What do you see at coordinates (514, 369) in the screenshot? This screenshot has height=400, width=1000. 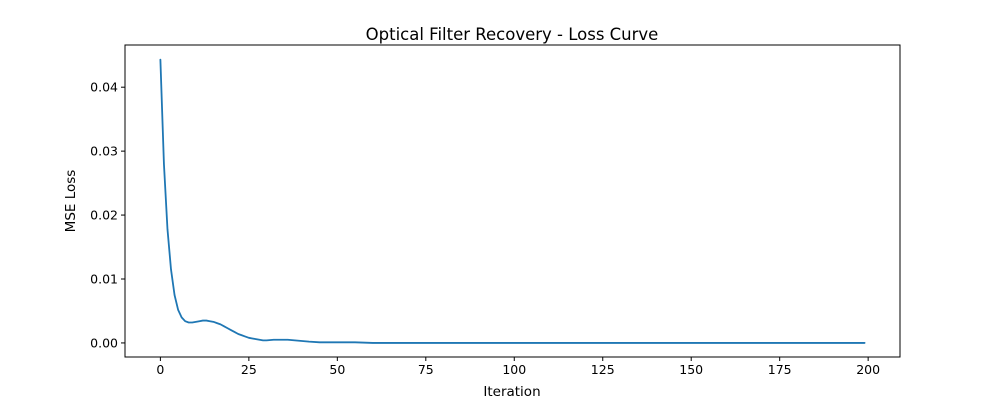 I see `x-tick-label: 100` at bounding box center [514, 369].